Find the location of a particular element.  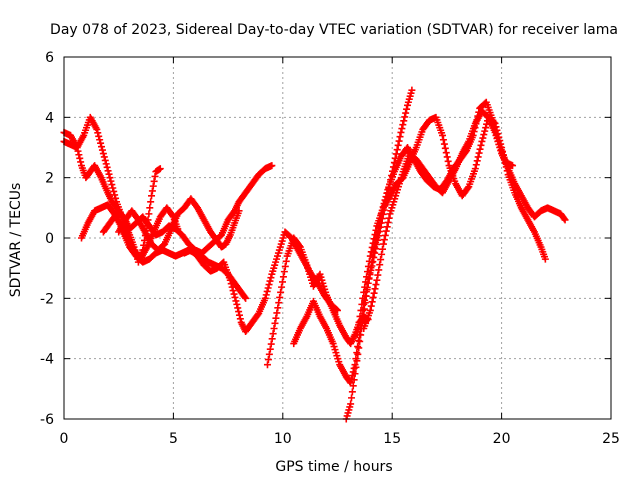

y-tick-label: -4 is located at coordinates (47, 360).